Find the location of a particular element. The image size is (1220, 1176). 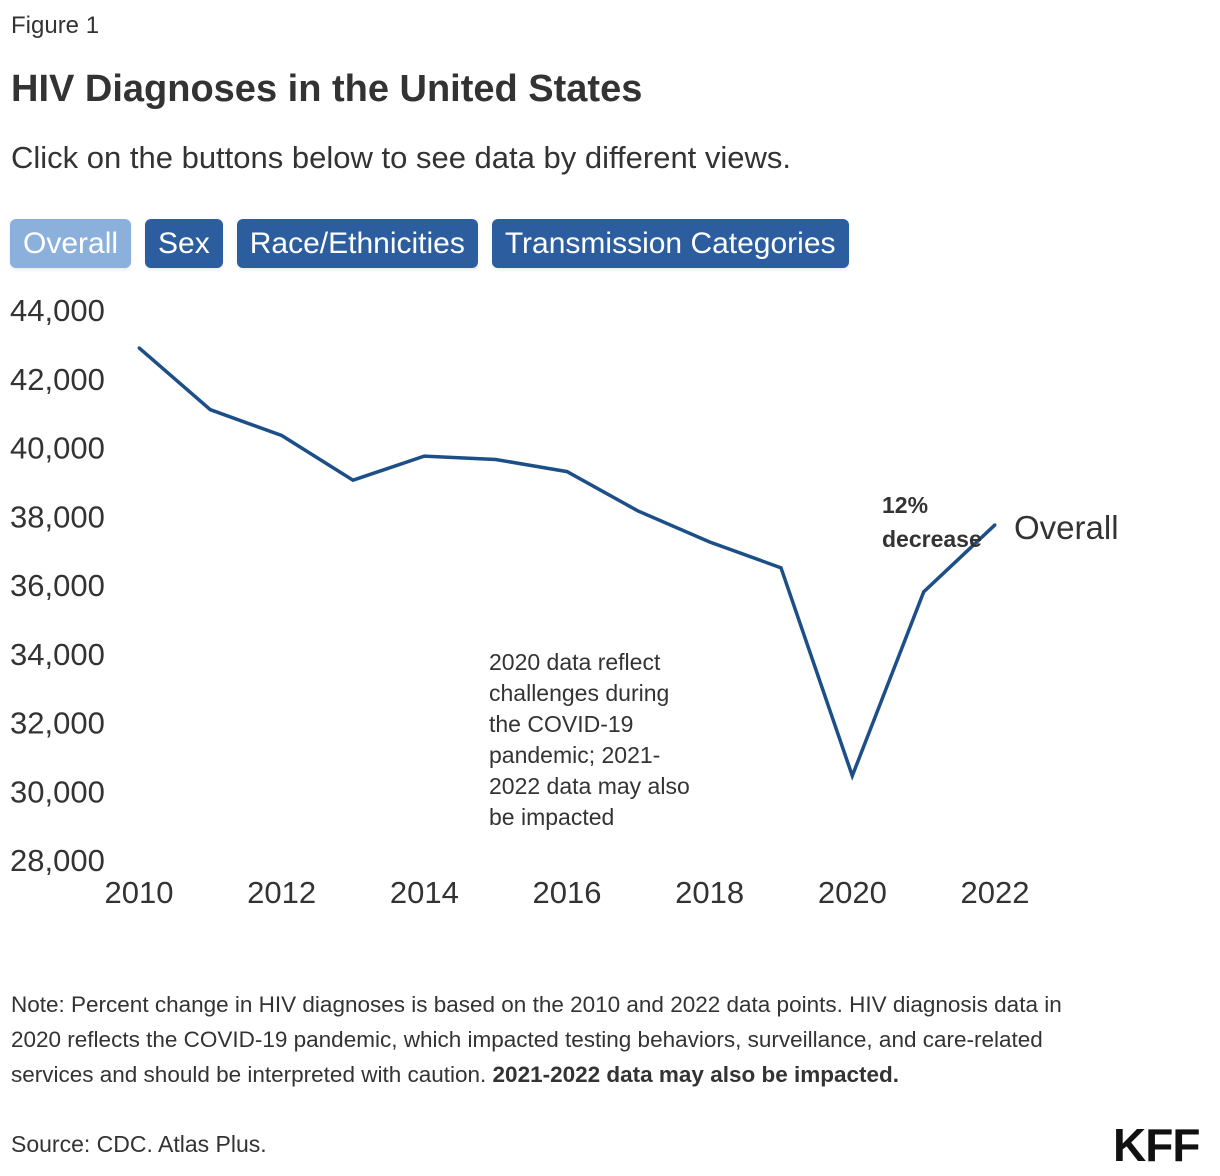

x-tick-label: 2010 is located at coordinates (139, 892).